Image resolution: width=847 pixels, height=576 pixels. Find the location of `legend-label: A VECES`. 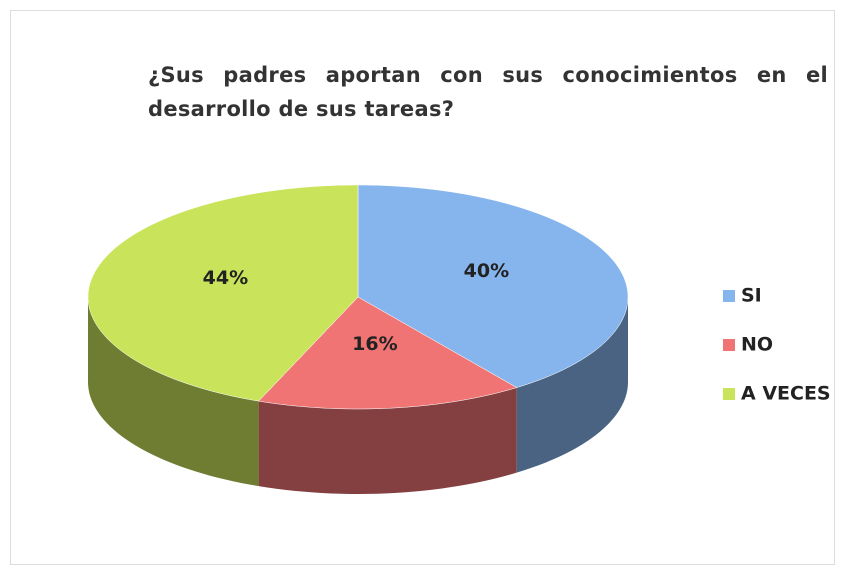

legend-label: A VECES is located at coordinates (786, 394).